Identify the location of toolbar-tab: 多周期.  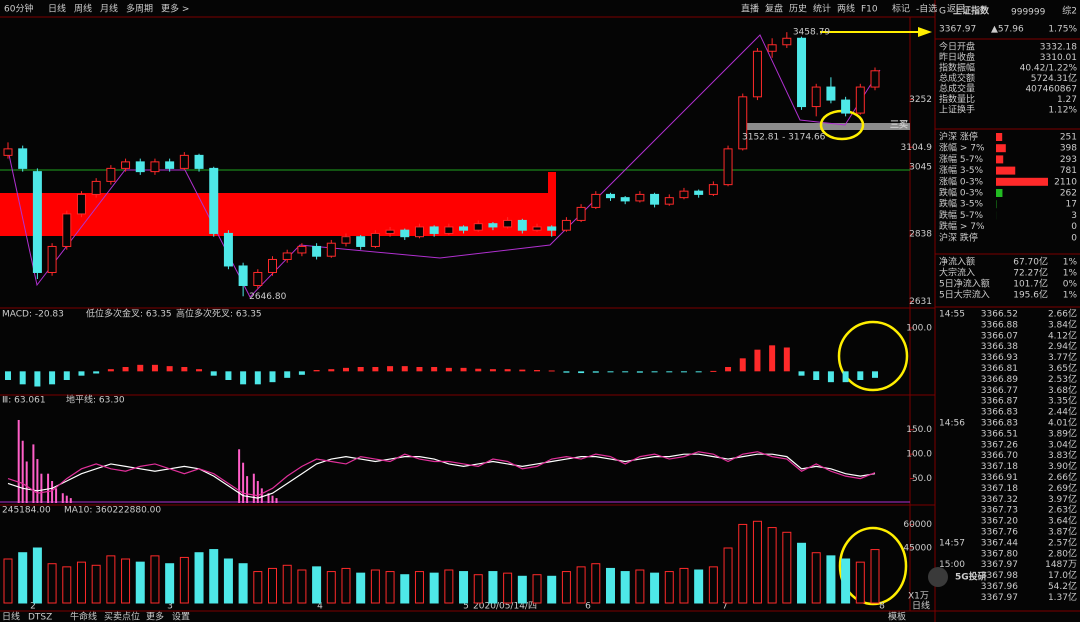
(139, 9).